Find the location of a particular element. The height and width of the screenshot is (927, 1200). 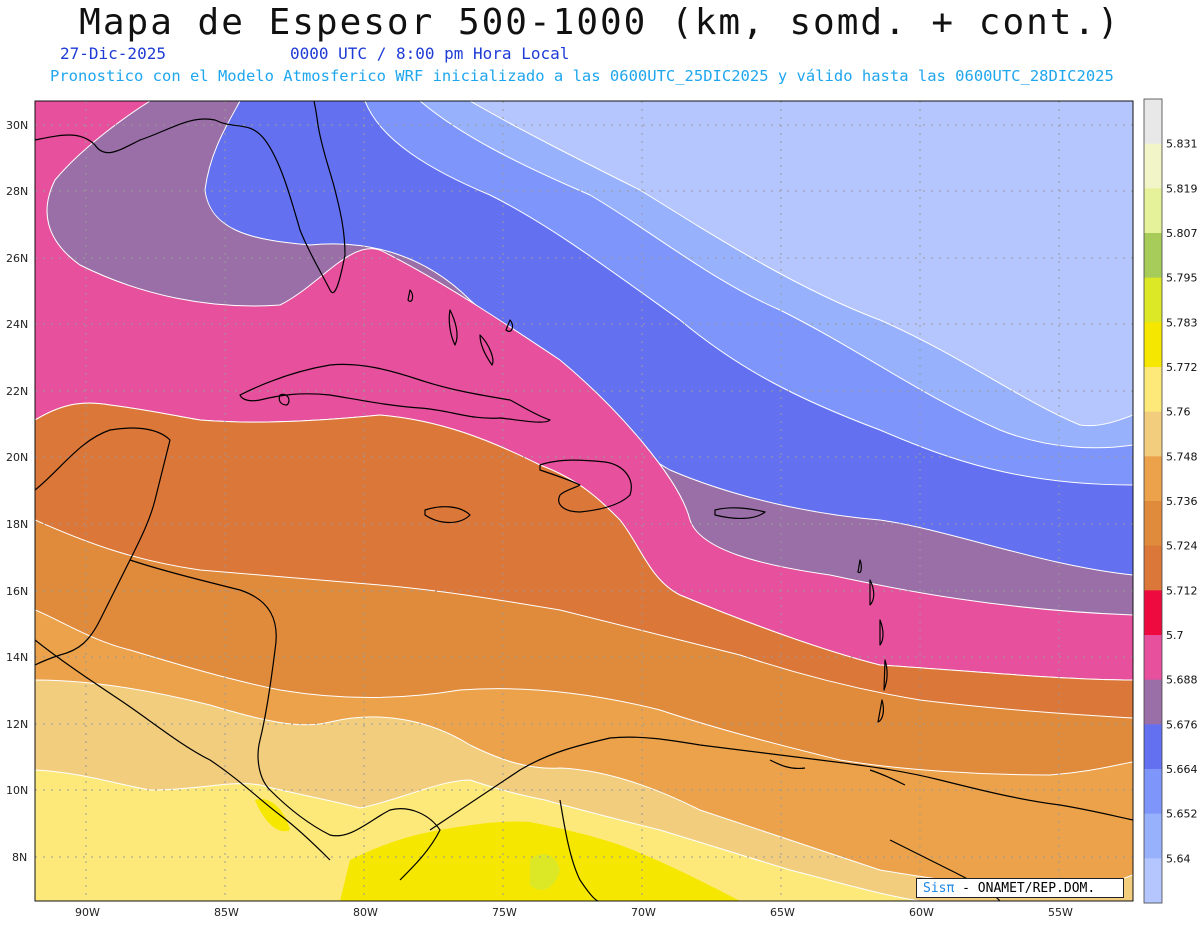

colorbar-frame is located at coordinates (1153, 501).